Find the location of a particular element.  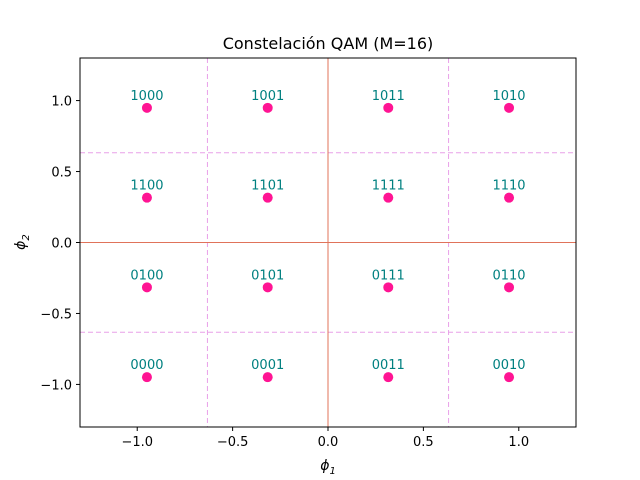

point-bit-label: 0011 is located at coordinates (388, 365).